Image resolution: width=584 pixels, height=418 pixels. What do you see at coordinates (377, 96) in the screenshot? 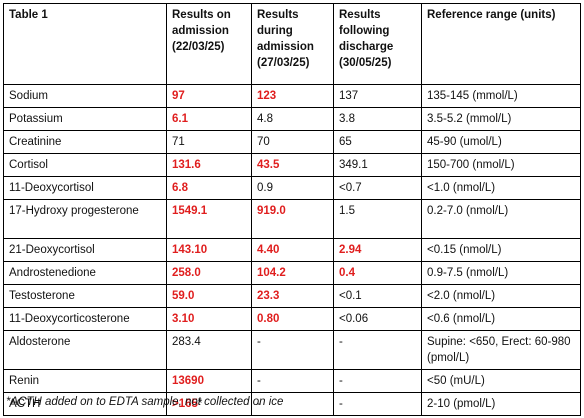
I see `discharge-value-cell: 137` at bounding box center [377, 96].